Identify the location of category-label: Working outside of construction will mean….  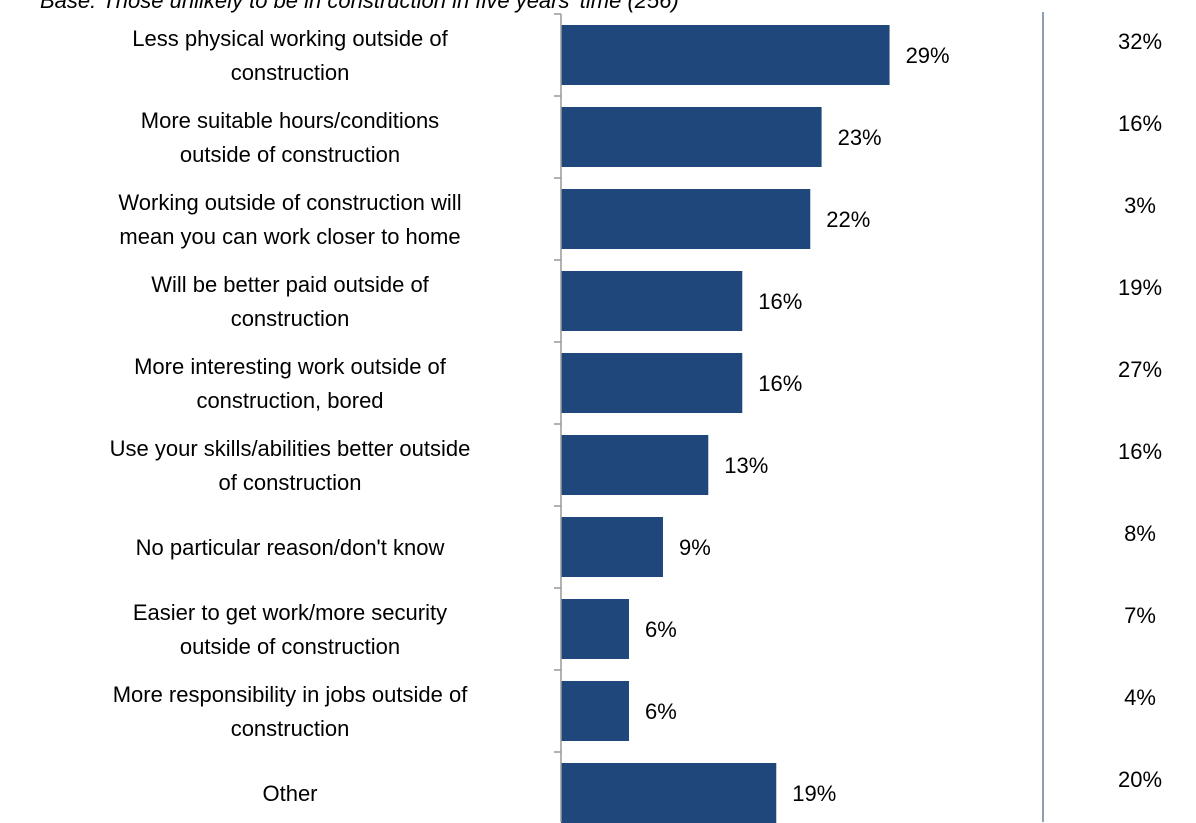
(289, 219).